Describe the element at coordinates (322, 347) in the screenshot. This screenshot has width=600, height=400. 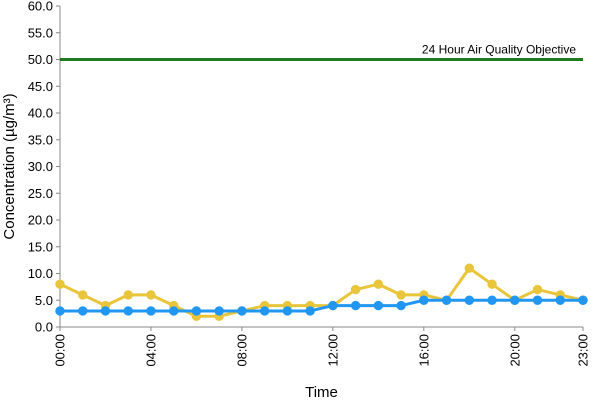
I see `x-axis-ticks: 00:00 04:00 08:00 12:00 16:00 20:00 23:00` at that location.